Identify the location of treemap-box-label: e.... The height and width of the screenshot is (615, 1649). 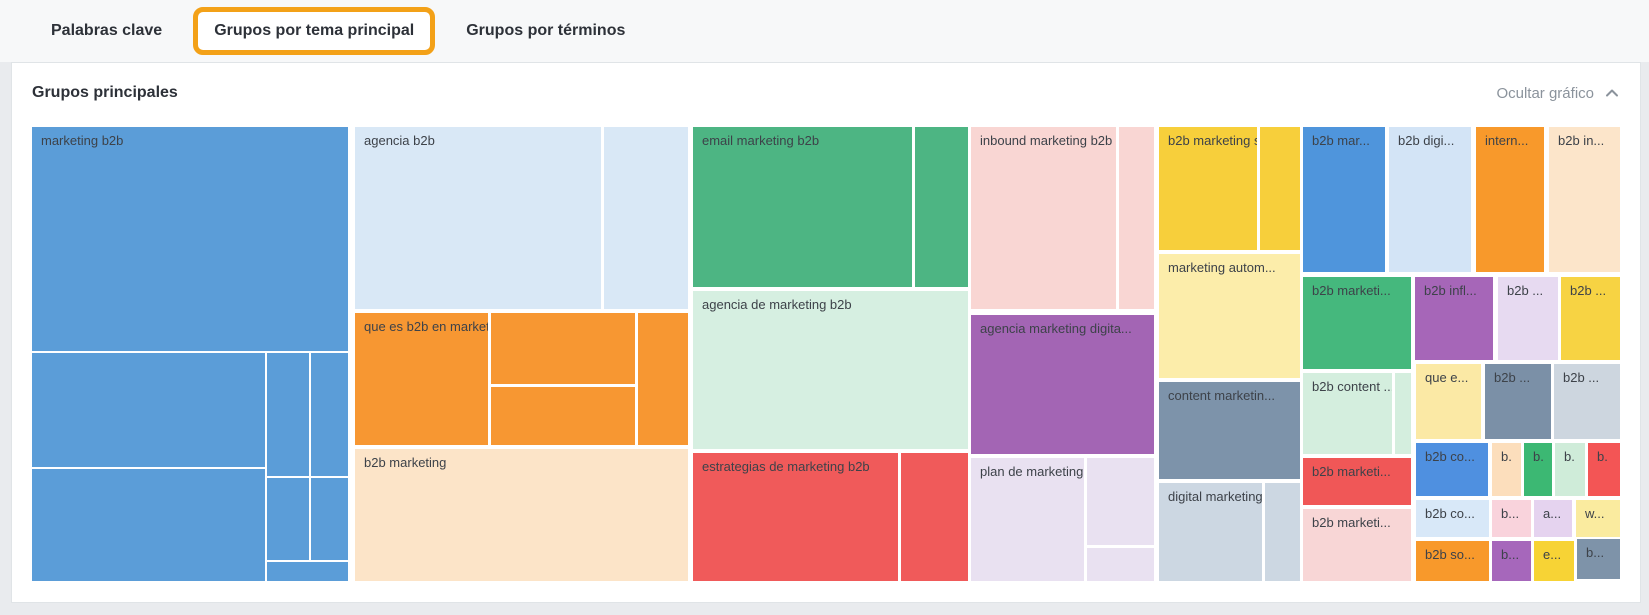
(1552, 554).